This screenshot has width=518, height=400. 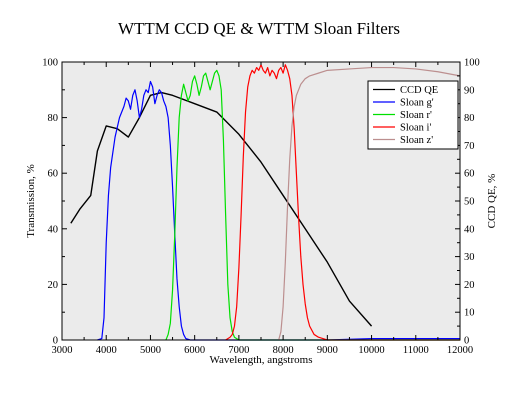 What do you see at coordinates (53, 174) in the screenshot?
I see `y-tick-label-3: 60` at bounding box center [53, 174].